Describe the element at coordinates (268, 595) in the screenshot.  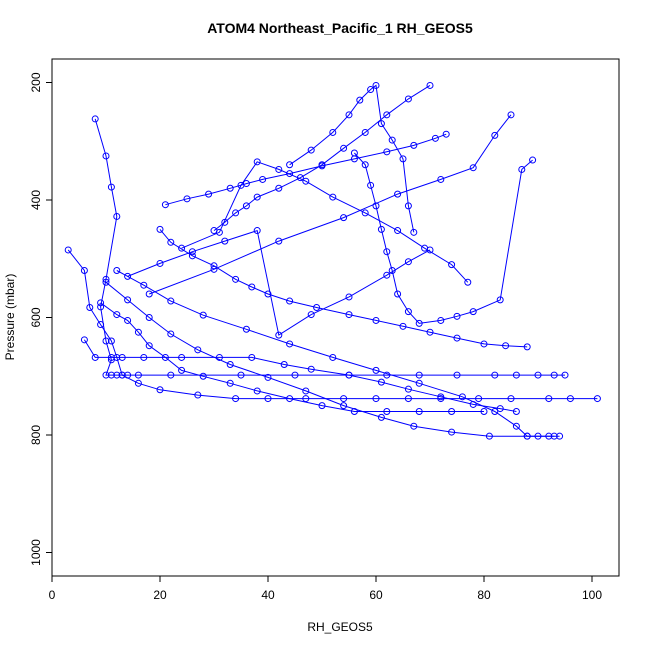
I see `x-tick-label: 40` at that location.